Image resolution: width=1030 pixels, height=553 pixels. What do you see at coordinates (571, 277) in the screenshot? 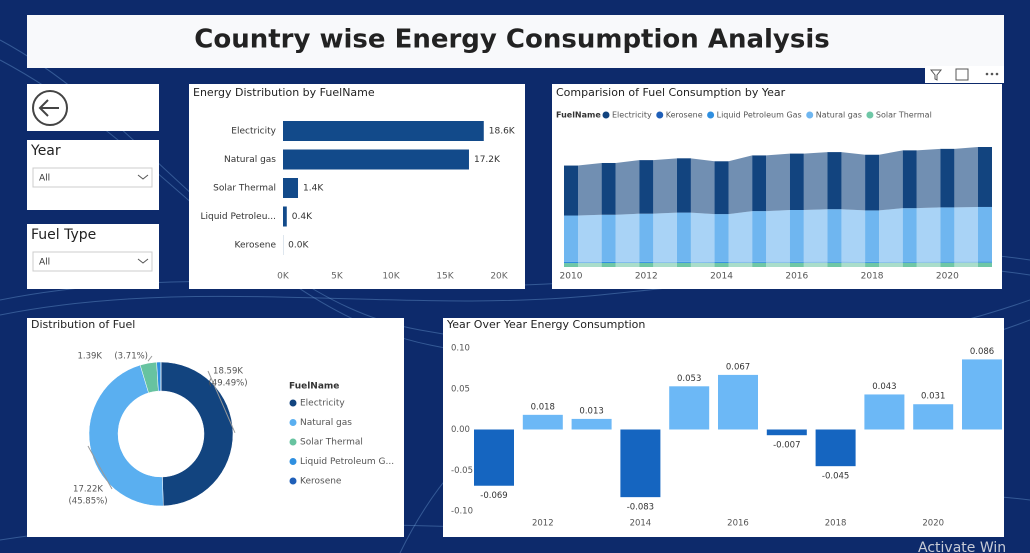
I see `x-tick-label: 2010` at bounding box center [571, 277].